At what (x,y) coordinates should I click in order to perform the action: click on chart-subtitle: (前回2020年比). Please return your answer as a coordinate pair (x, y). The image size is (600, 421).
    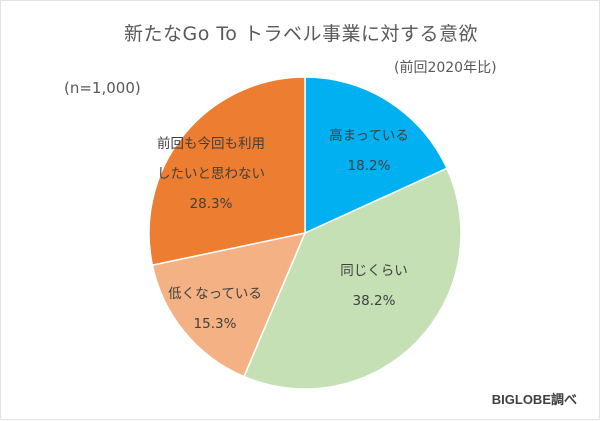
    Looking at the image, I should click on (445, 68).